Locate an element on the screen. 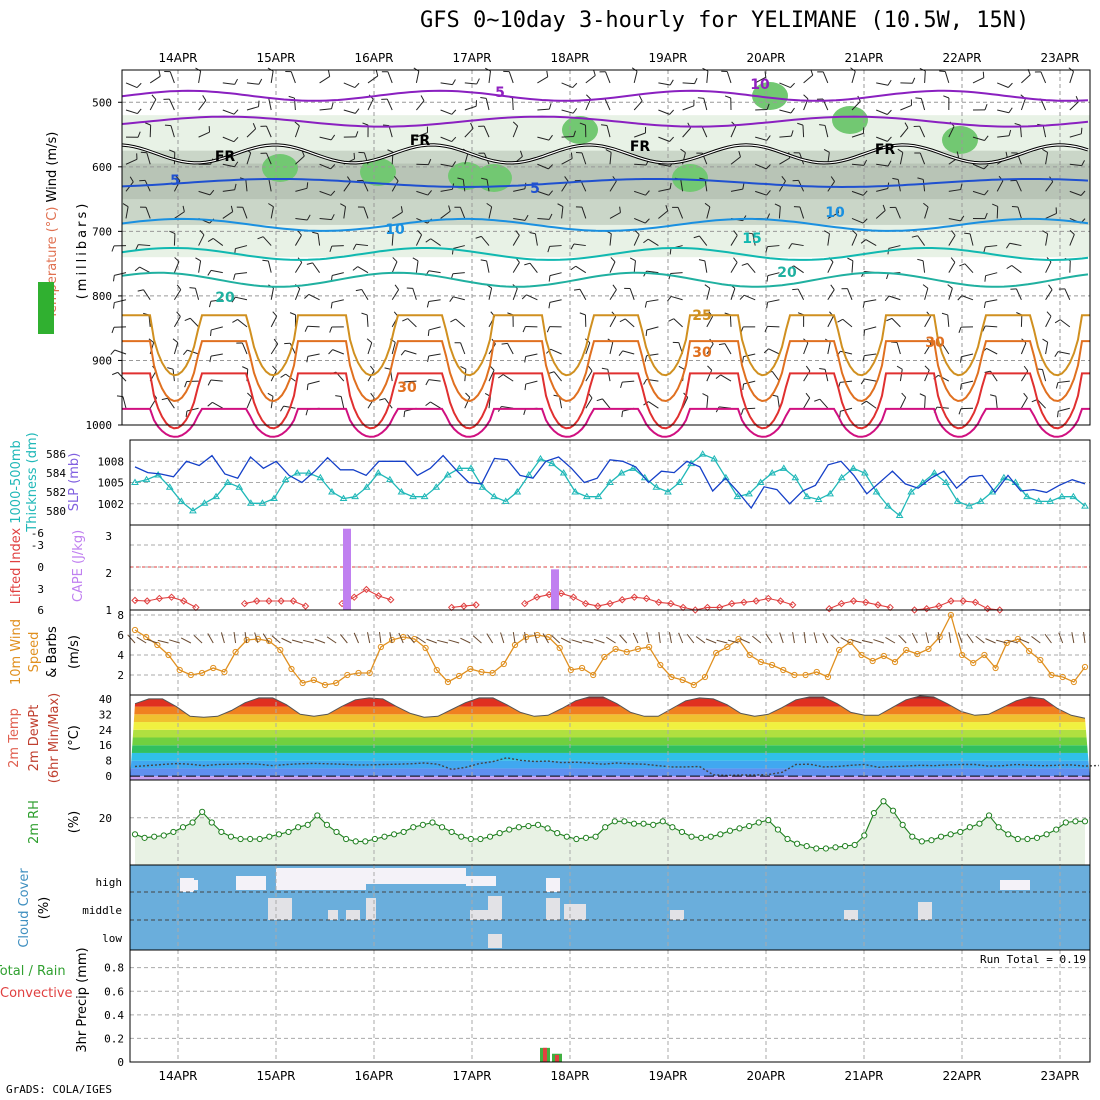  temp-band is located at coordinates (610, 718).